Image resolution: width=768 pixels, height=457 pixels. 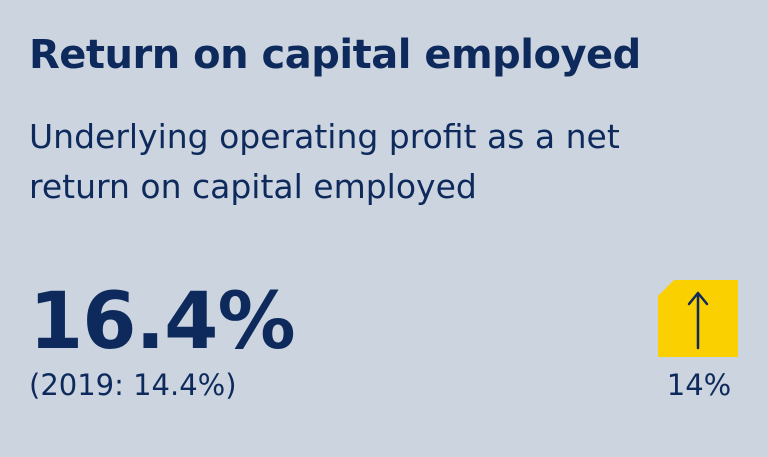 I want to click on metric-prior-year: (2019: 14.4%), so click(x=133, y=385).